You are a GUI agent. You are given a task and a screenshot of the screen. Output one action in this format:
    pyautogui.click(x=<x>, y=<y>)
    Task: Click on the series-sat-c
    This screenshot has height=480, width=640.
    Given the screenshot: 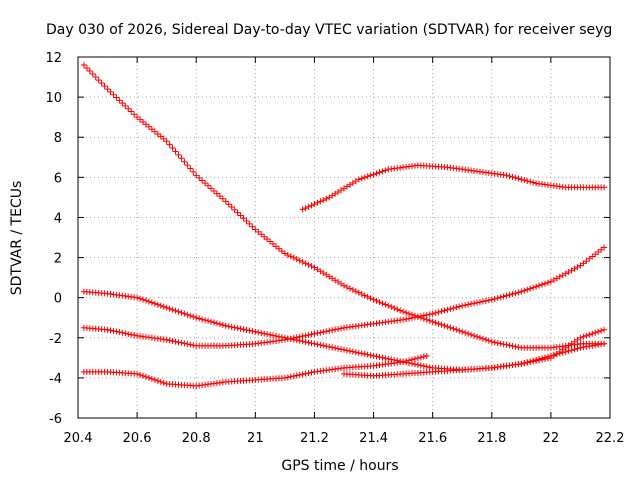 What is the action you would take?
    pyautogui.click(x=344, y=330)
    